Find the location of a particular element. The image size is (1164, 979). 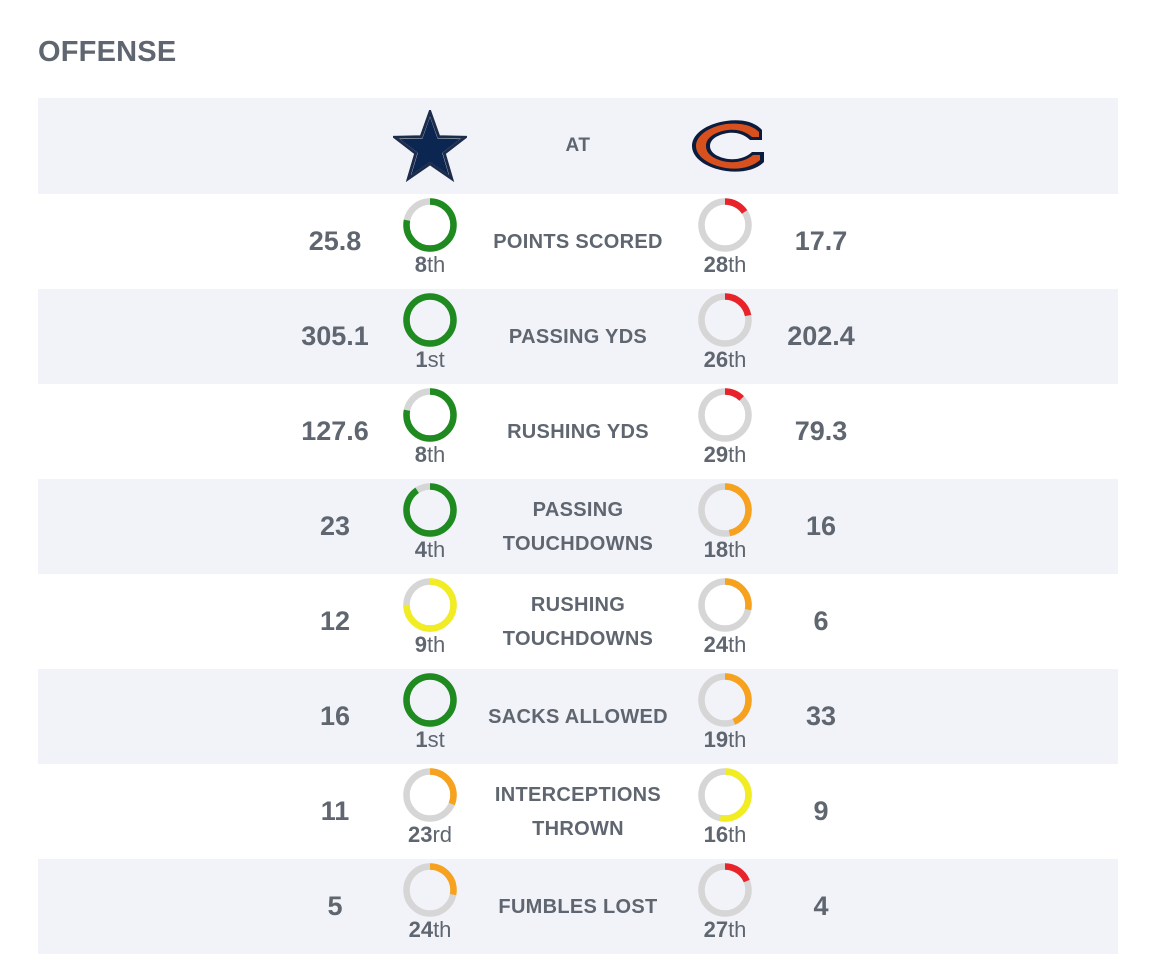

away-rank: 24th is located at coordinates (430, 930).